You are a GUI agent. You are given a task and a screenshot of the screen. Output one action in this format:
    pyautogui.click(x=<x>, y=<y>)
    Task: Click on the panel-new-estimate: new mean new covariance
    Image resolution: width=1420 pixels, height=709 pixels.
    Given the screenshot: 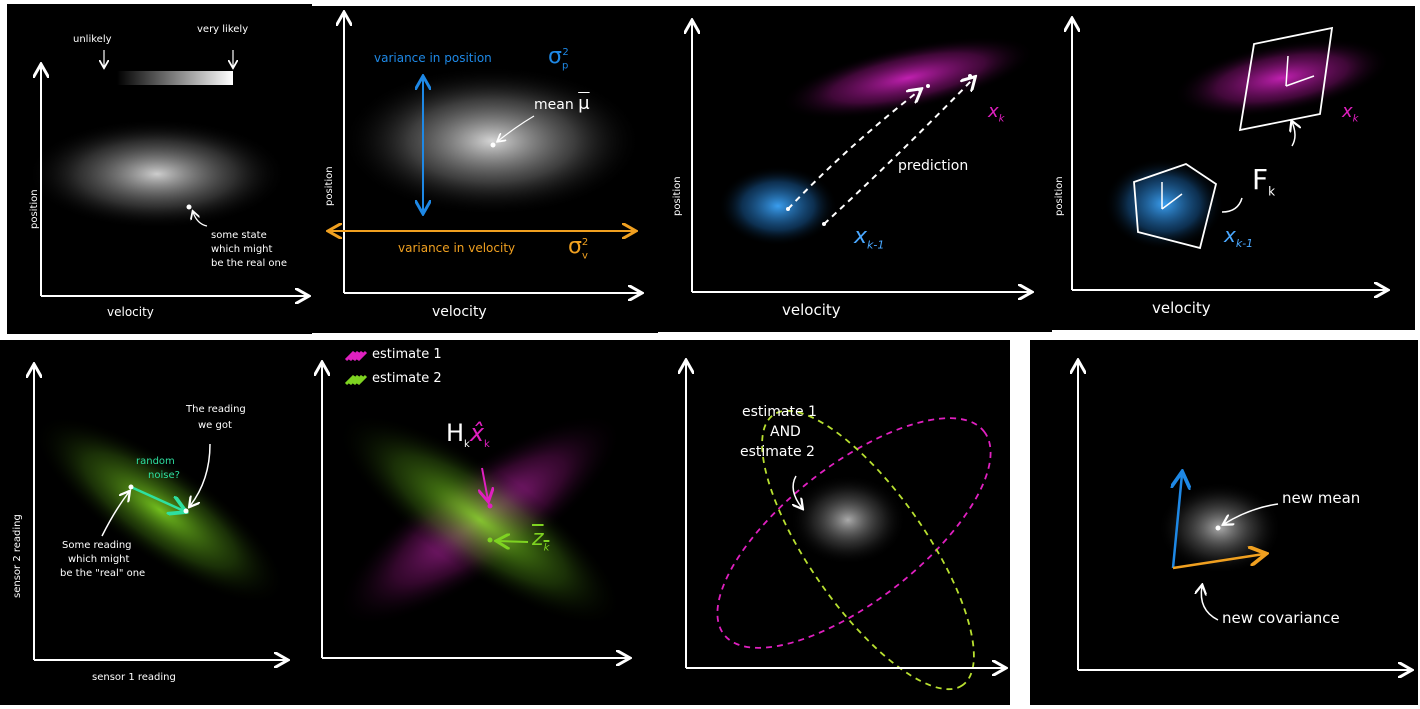 What is the action you would take?
    pyautogui.click(x=1224, y=522)
    